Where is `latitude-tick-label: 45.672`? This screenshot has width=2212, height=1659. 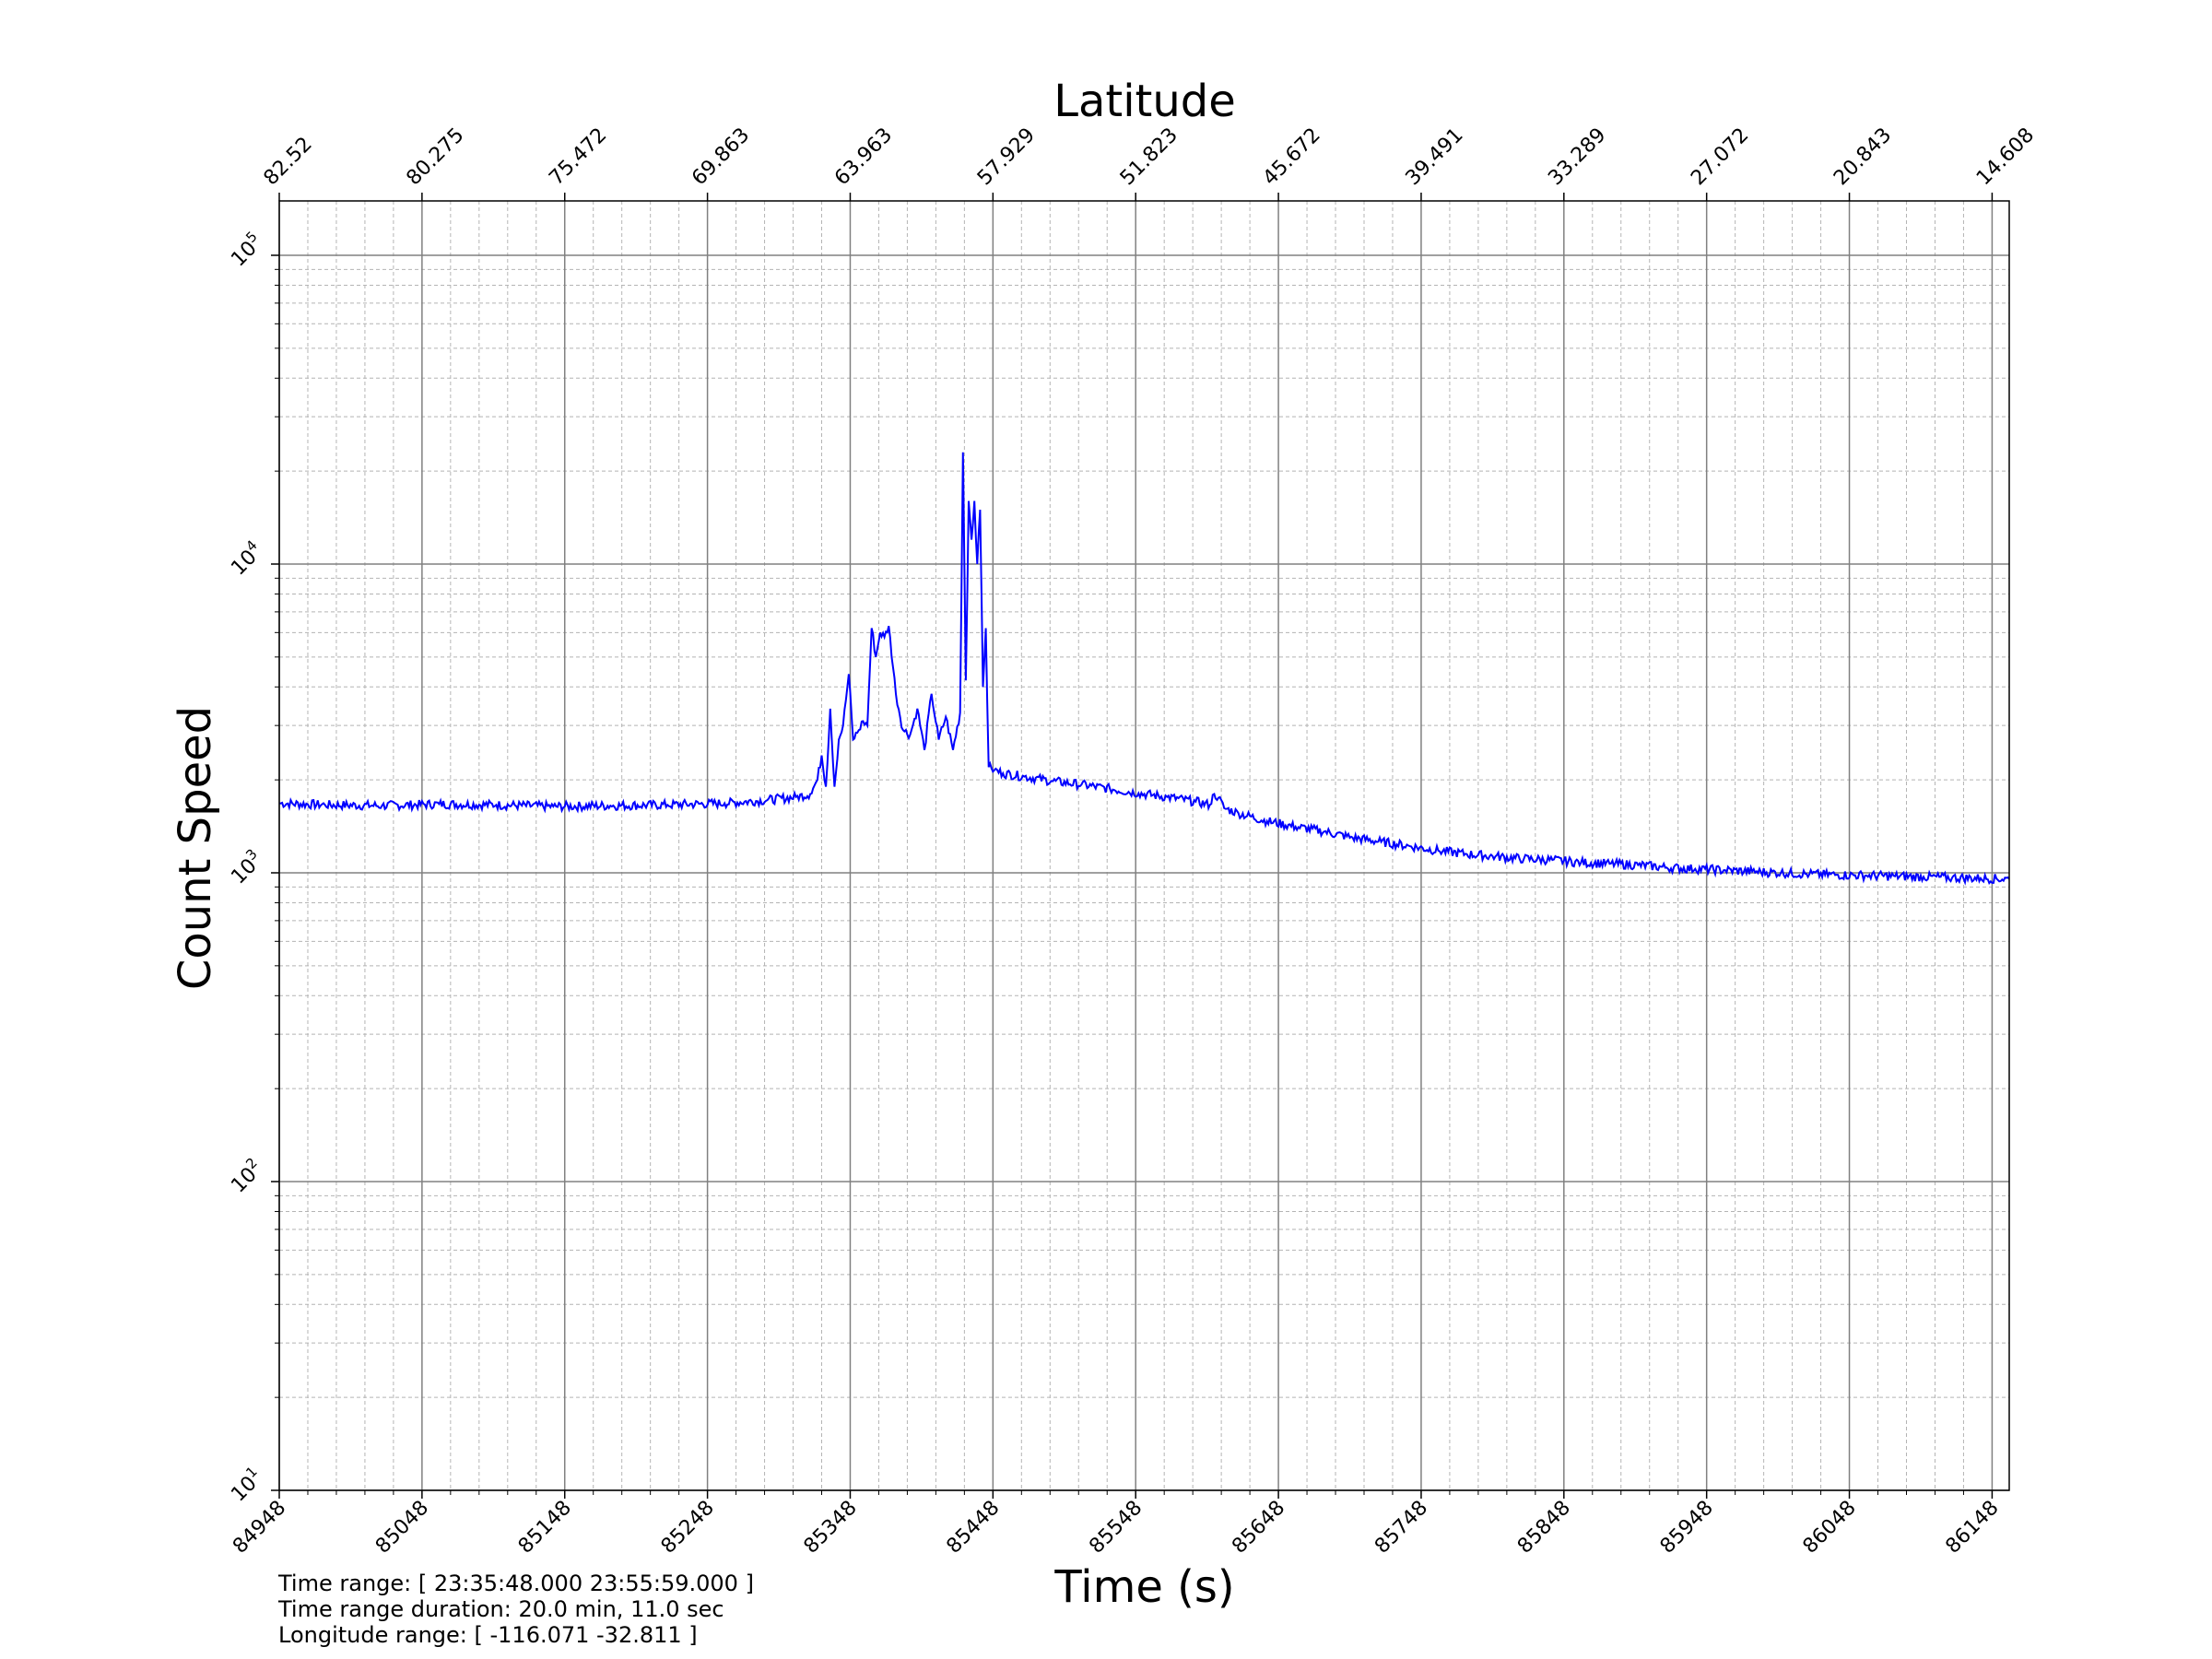 latitude-tick-label: 45.672 is located at coordinates (1292, 157).